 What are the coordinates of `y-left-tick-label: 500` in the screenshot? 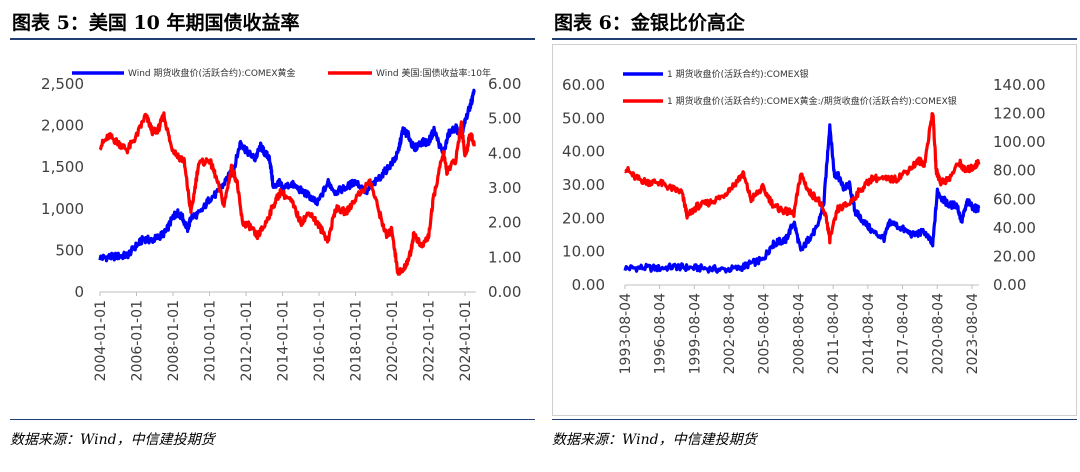 It's located at (69, 250).